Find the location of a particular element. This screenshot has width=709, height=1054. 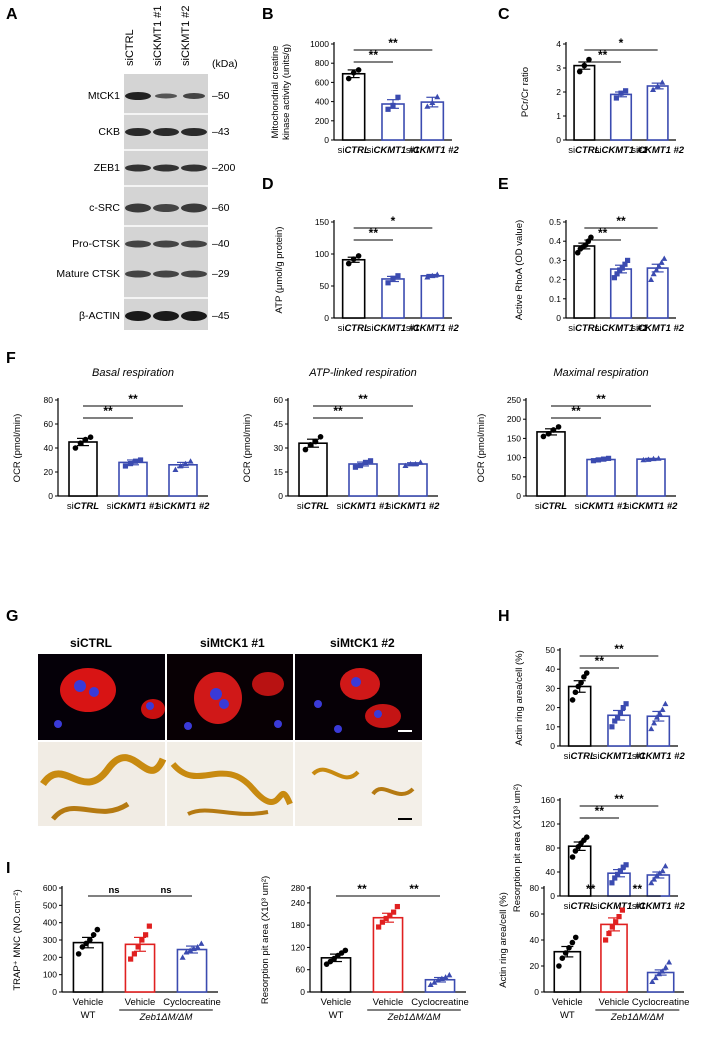

panel-letter-g: G is located at coordinates (12, 616).